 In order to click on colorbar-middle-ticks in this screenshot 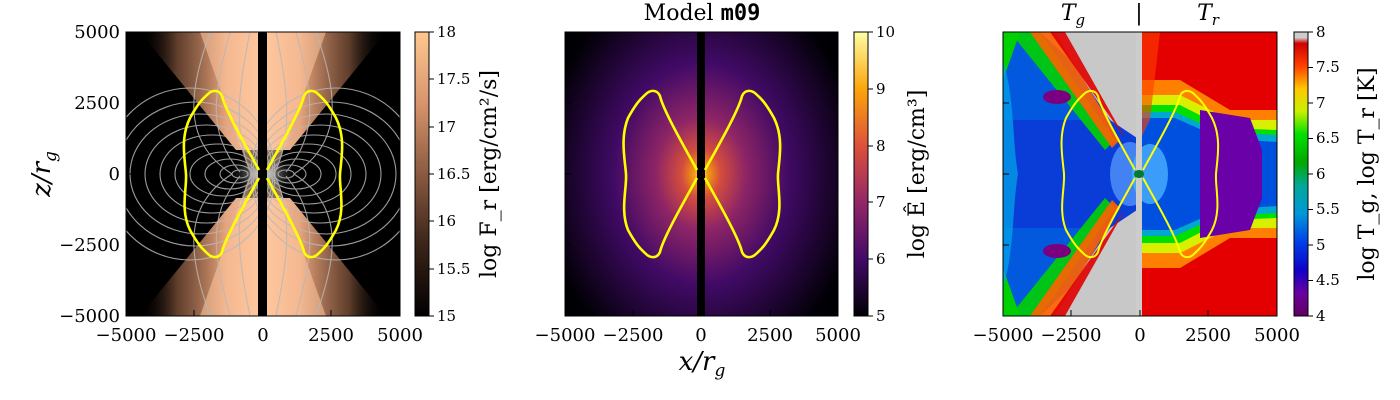, I will do `click(870, 174)`.